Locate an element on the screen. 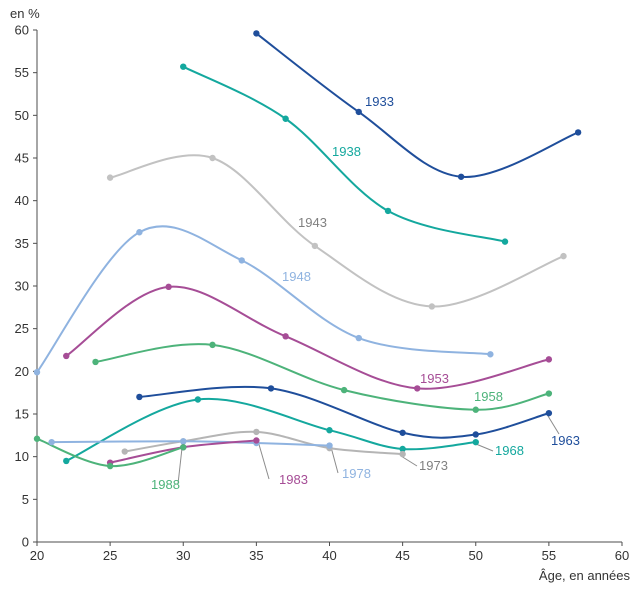 The width and height of the screenshot is (638, 594). data-point-1983 is located at coordinates (256, 440).